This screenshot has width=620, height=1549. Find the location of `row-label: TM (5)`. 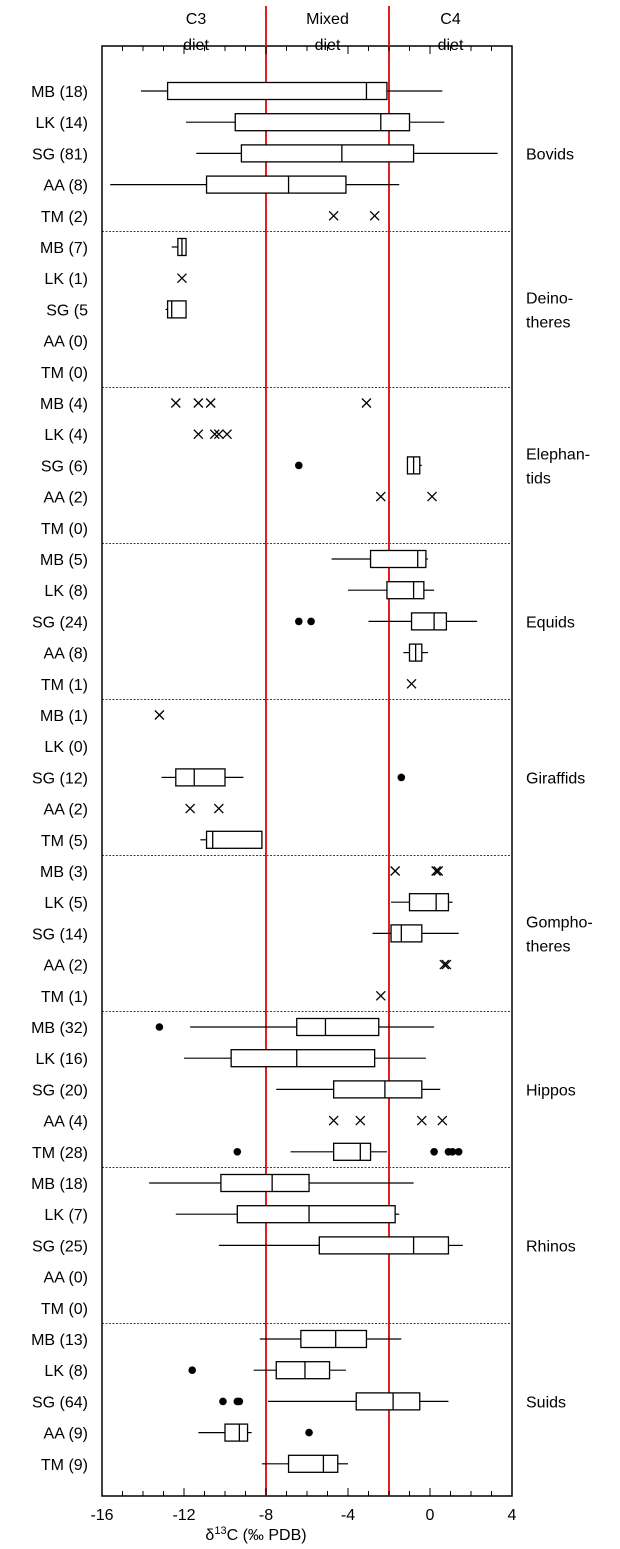

row-label: TM (5) is located at coordinates (64, 841).